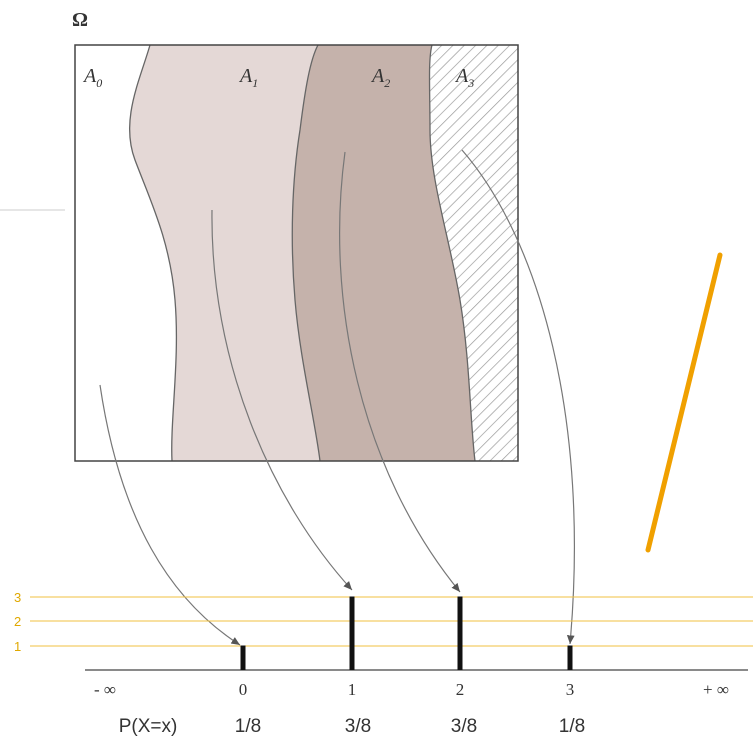  What do you see at coordinates (460, 689) in the screenshot?
I see `axis-tick-2: 2` at bounding box center [460, 689].